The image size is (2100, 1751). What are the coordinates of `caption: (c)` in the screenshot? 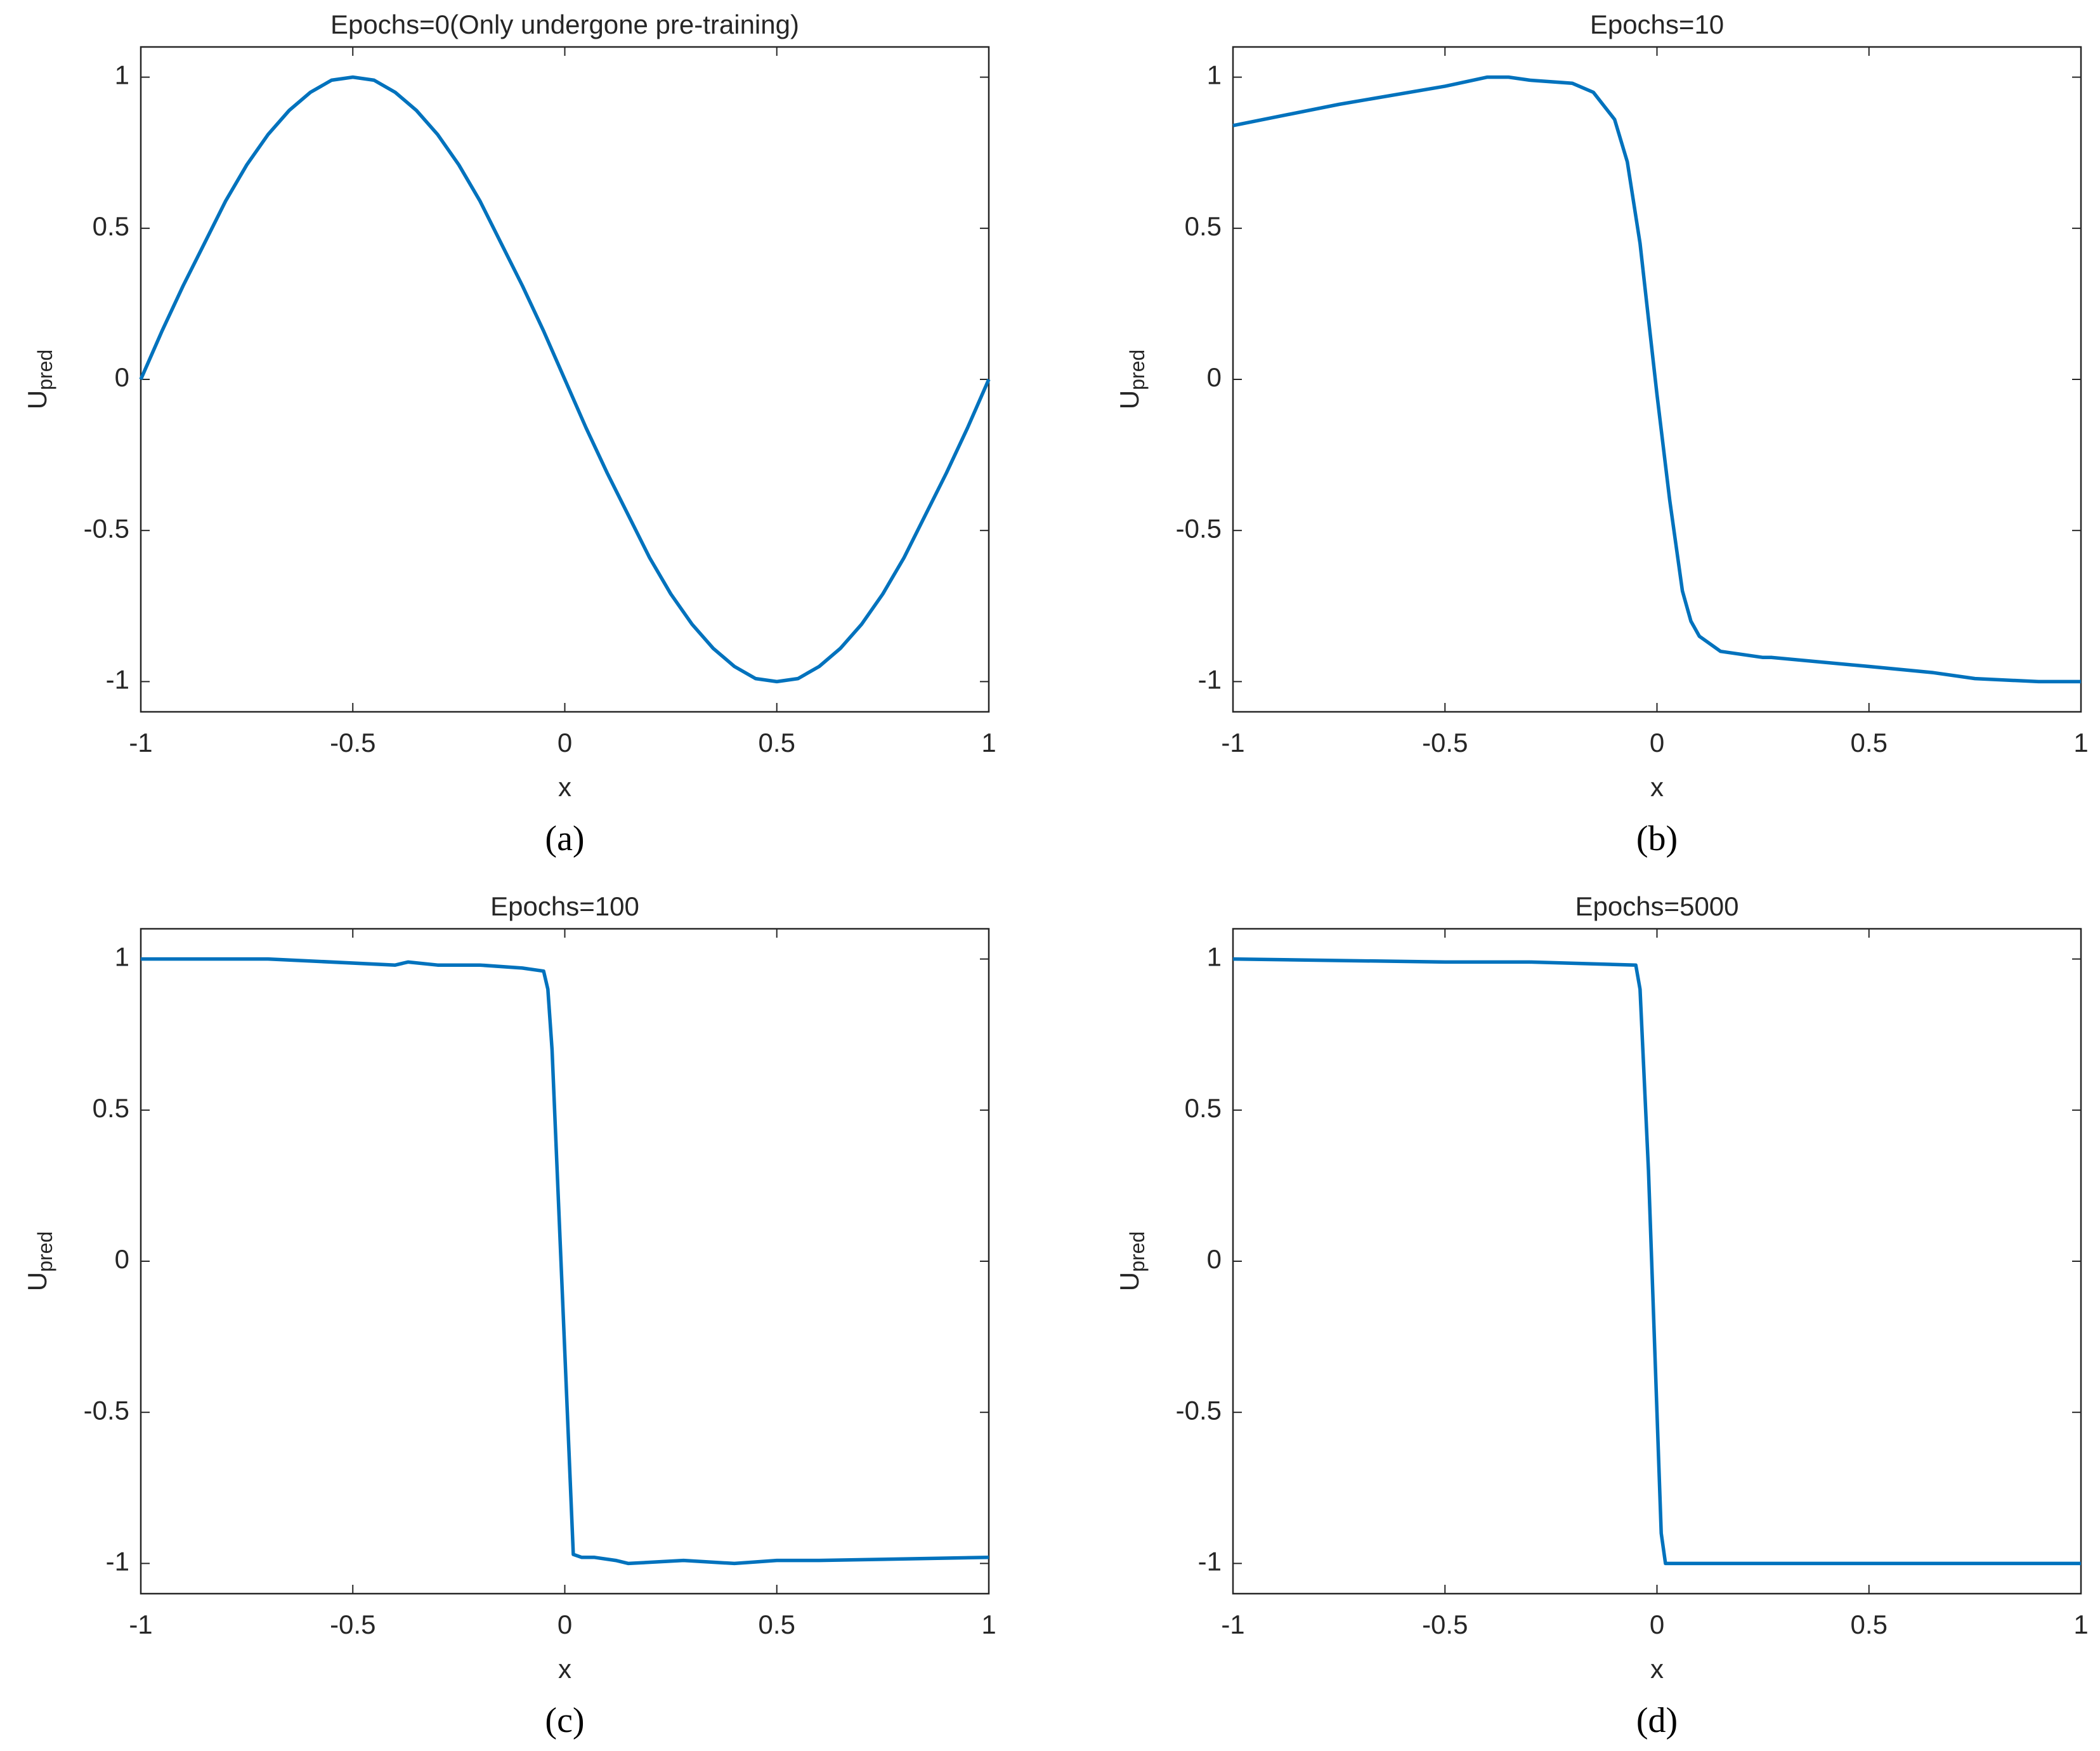 It's located at (564, 1720).